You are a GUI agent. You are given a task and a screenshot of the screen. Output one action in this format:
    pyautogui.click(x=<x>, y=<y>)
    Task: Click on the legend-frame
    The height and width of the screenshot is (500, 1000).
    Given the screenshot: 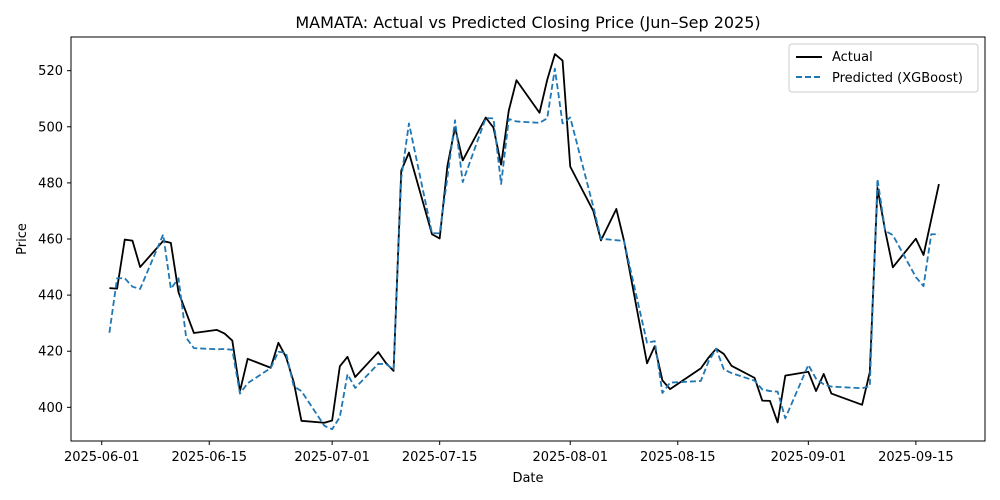 What is the action you would take?
    pyautogui.click(x=883, y=68)
    